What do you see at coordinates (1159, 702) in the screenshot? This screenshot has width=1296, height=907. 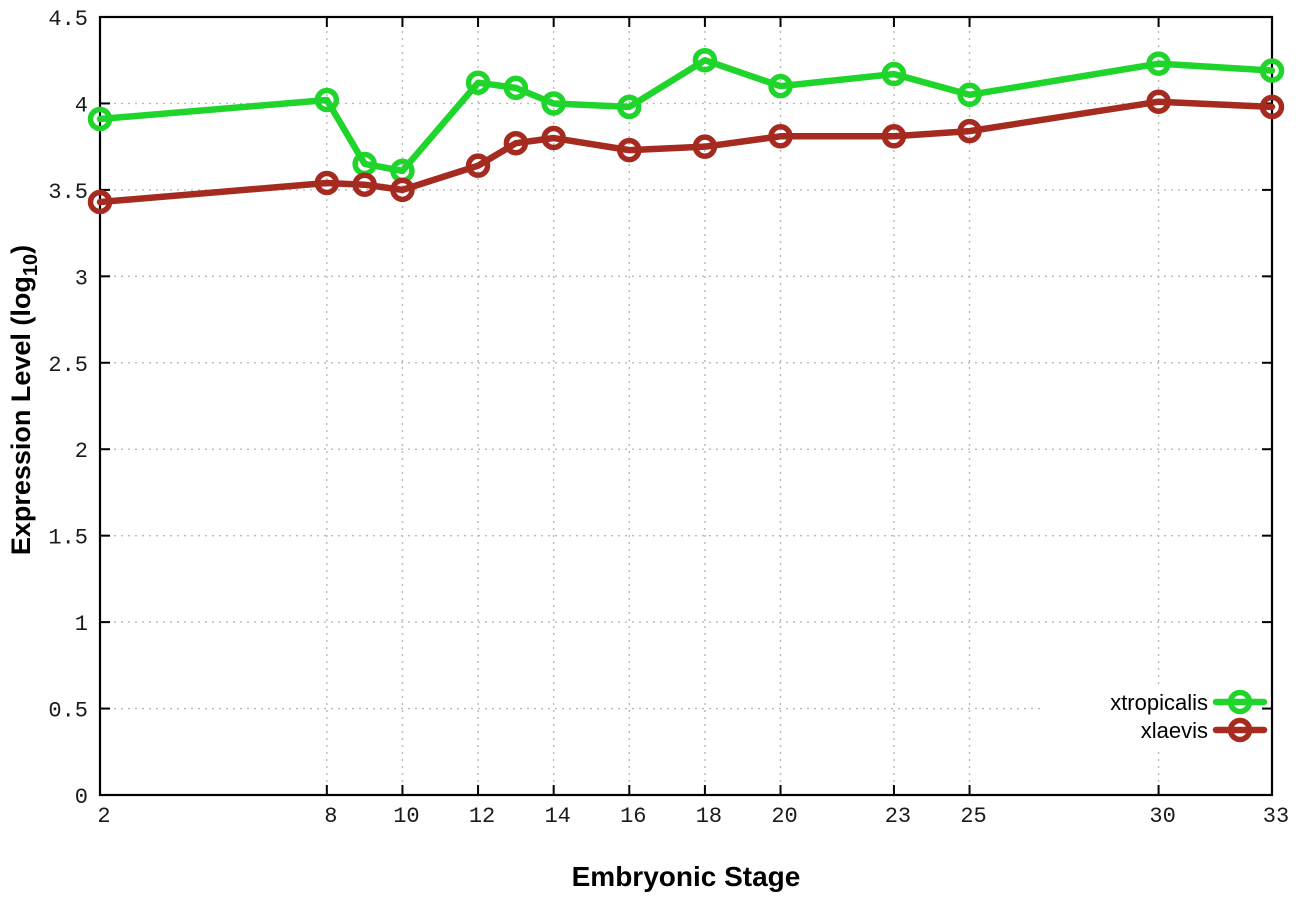 I see `legend-label-xtropicalis: xtropicalis` at bounding box center [1159, 702].